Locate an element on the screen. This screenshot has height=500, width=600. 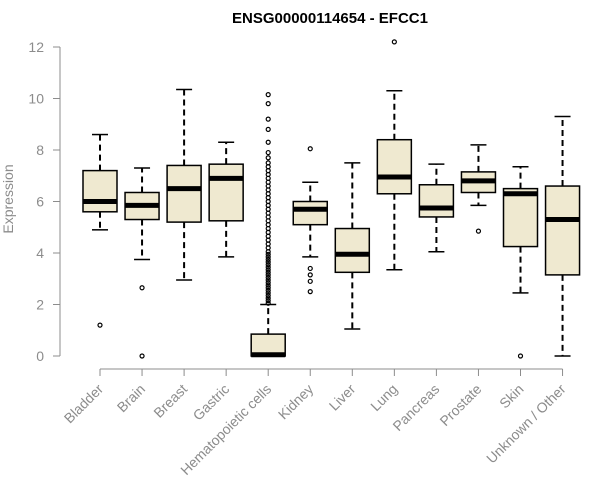
x-tick-label: Brain is located at coordinates (131, 398).